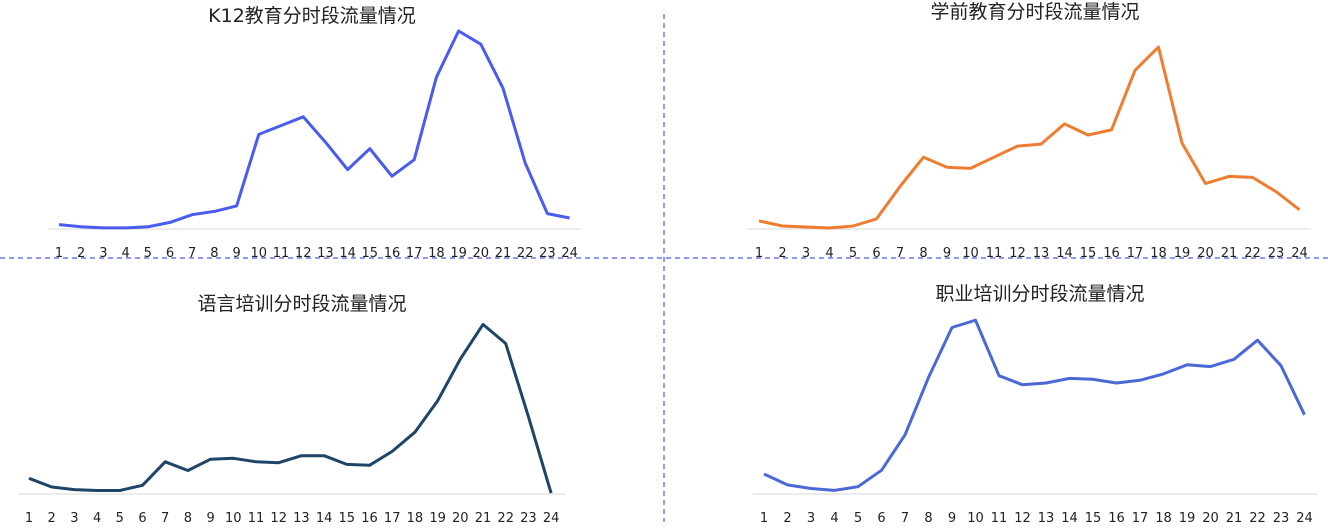 This screenshot has height=530, width=1328. Describe the element at coordinates (312, 16) in the screenshot. I see `chart-title: K12教育分时段流量情况` at that location.